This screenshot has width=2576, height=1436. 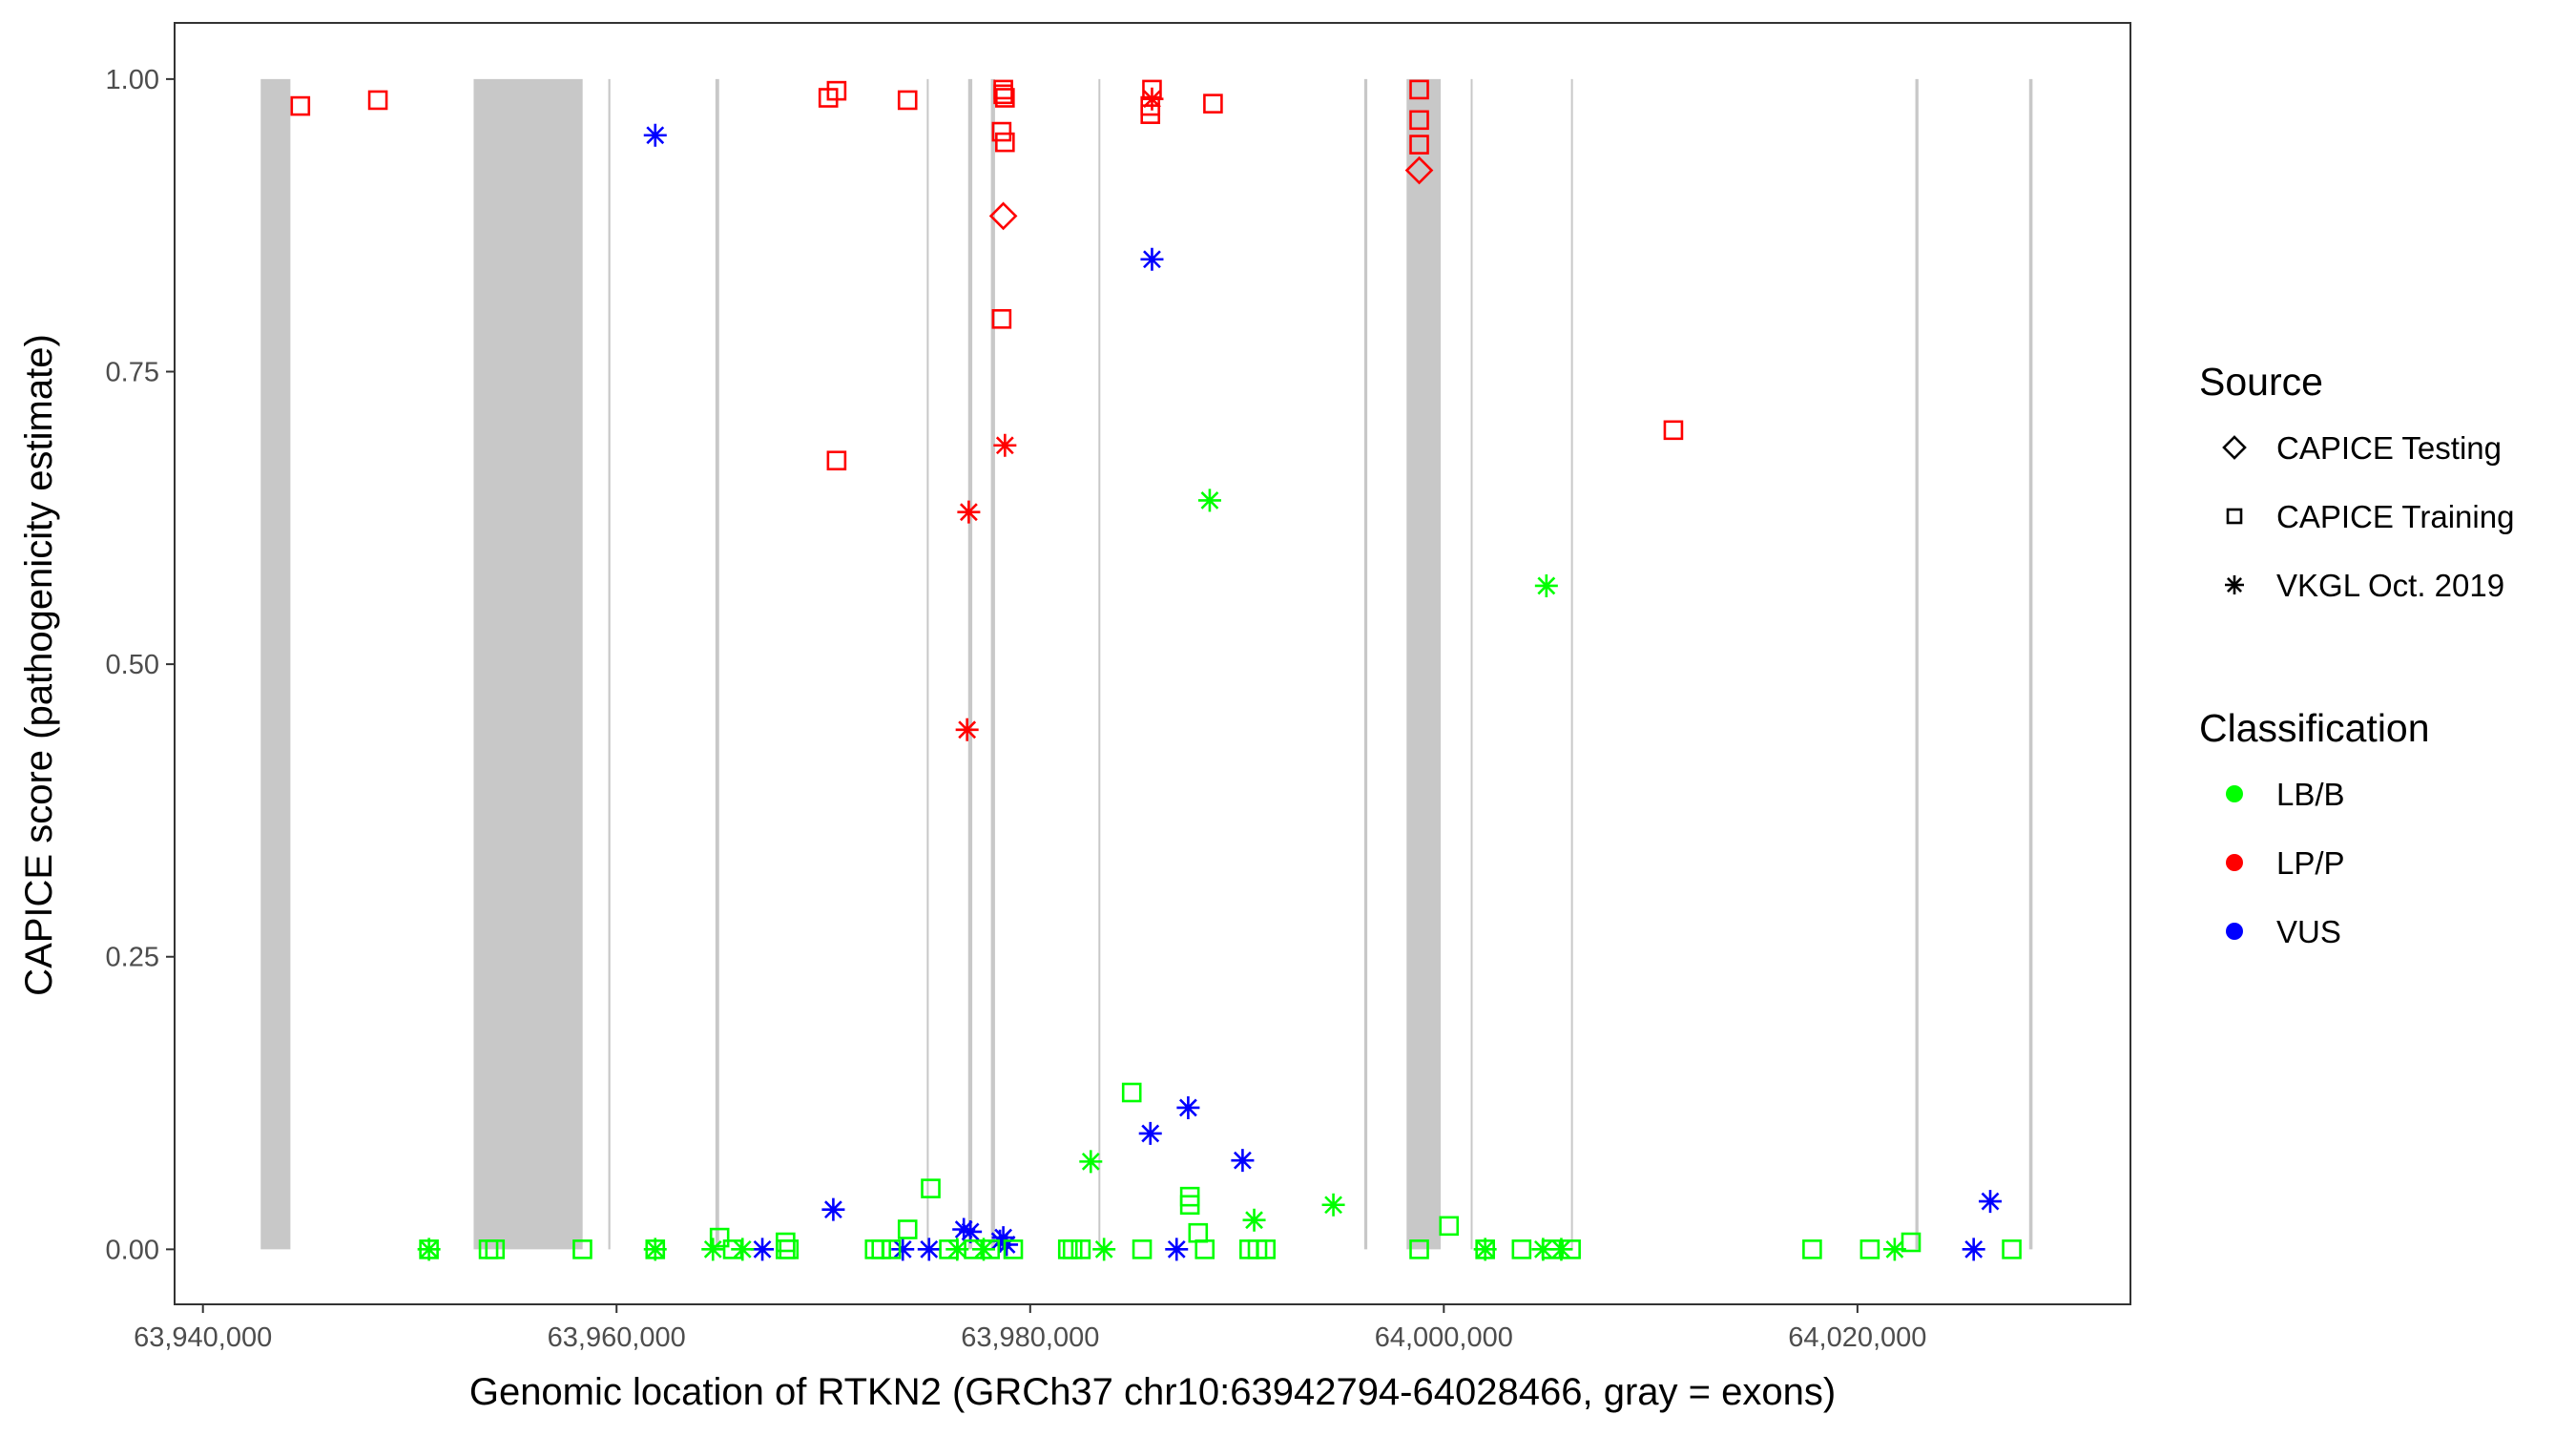 I want to click on legend-label: VKGL Oct. 2019, so click(x=2390, y=585).